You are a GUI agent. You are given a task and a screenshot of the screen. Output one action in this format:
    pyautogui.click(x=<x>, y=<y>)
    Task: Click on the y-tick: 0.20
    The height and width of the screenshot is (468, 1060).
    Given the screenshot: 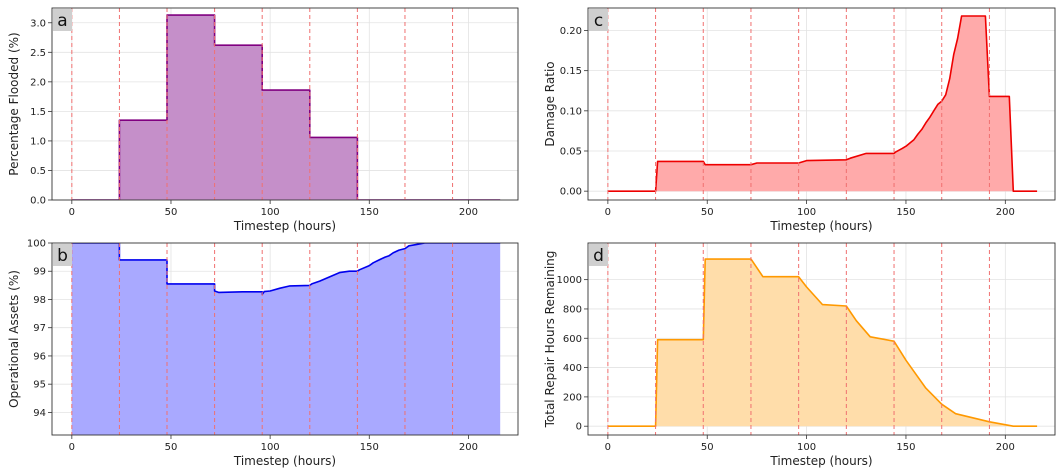 What is the action you would take?
    pyautogui.click(x=574, y=31)
    